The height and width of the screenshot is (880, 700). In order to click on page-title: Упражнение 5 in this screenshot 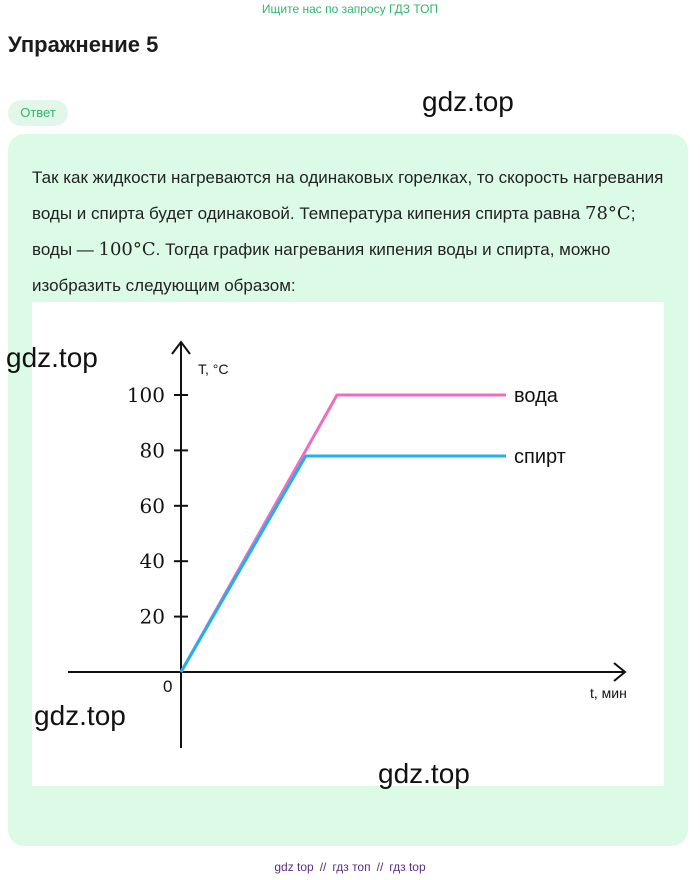, I will do `click(83, 44)`.